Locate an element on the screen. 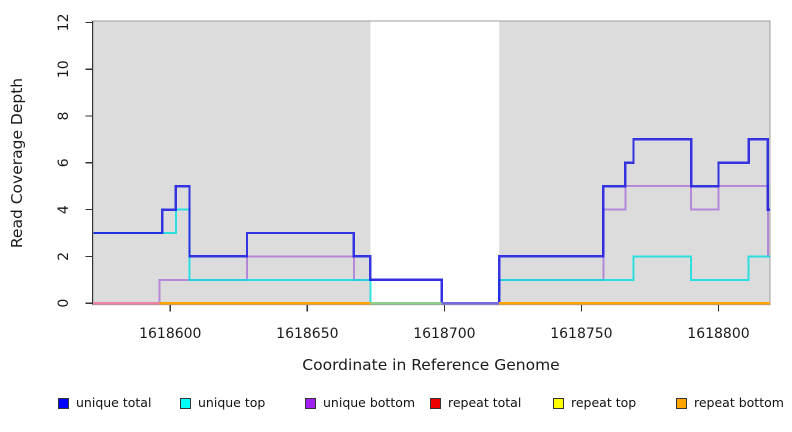 Image resolution: width=792 pixels, height=432 pixels. y-tick-label: 0 is located at coordinates (64, 303).